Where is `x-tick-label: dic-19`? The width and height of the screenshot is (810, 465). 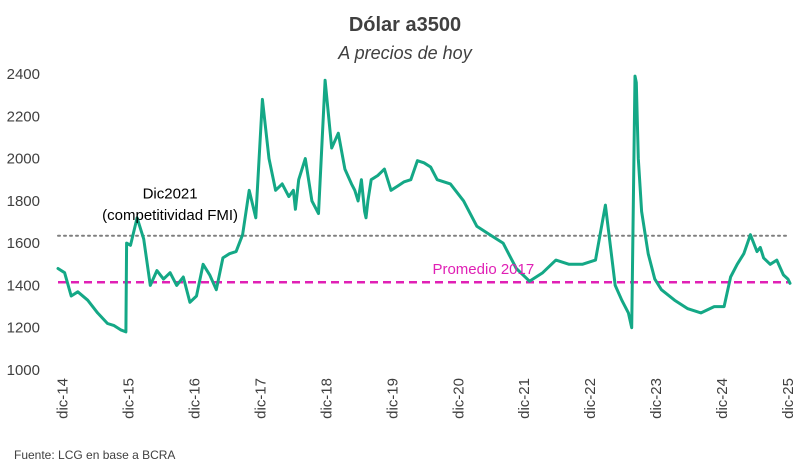 x-tick-label: dic-19 is located at coordinates (392, 398).